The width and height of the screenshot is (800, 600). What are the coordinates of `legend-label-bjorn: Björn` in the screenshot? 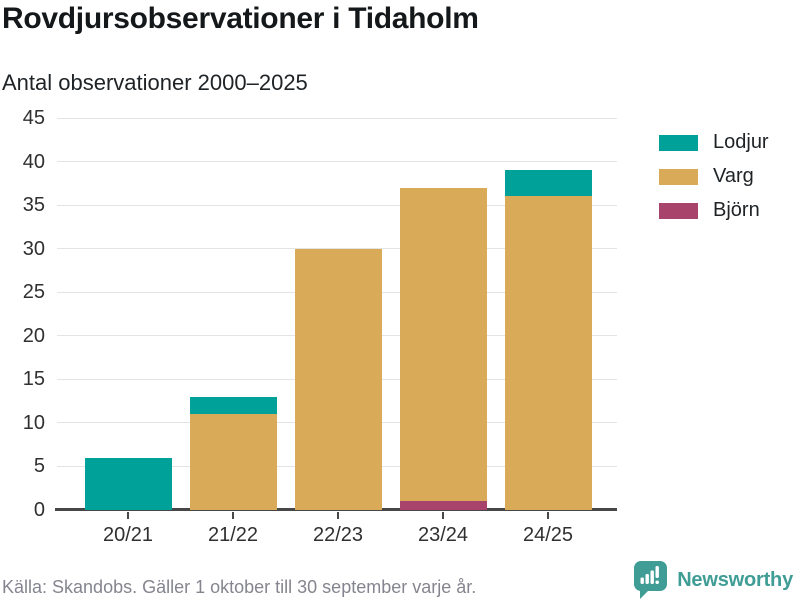 It's located at (736, 210).